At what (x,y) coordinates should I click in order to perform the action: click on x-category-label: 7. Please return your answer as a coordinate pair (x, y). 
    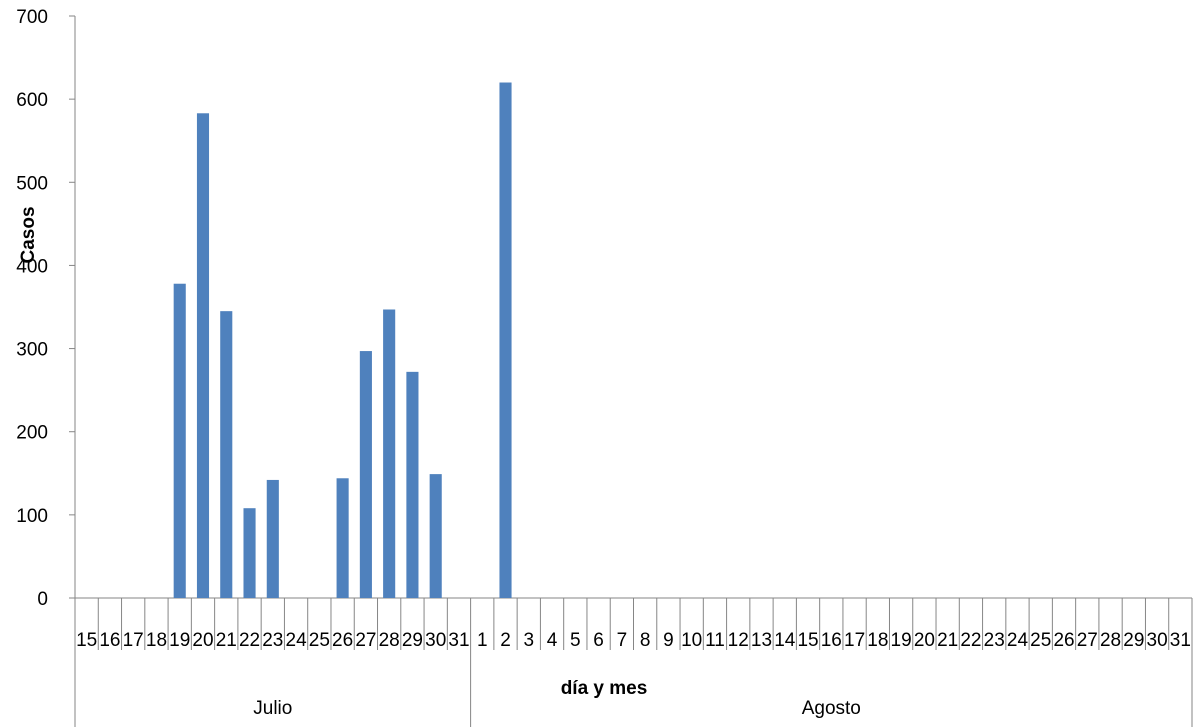
    Looking at the image, I should click on (622, 640).